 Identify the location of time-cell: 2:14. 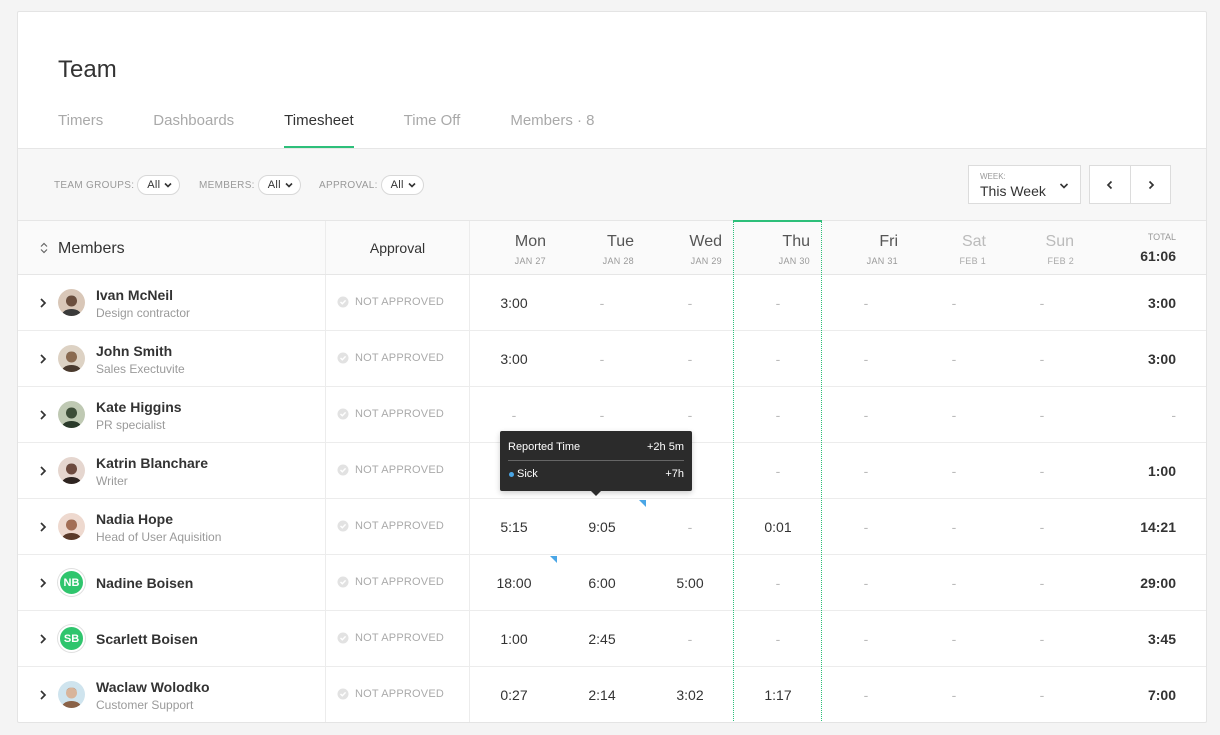
(602, 694).